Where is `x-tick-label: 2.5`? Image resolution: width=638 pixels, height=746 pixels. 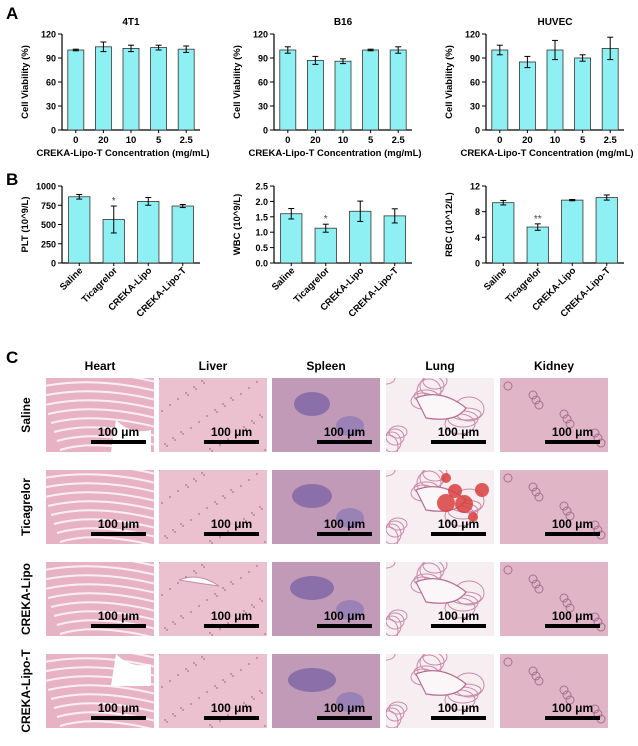 x-tick-label: 2.5 is located at coordinates (187, 140).